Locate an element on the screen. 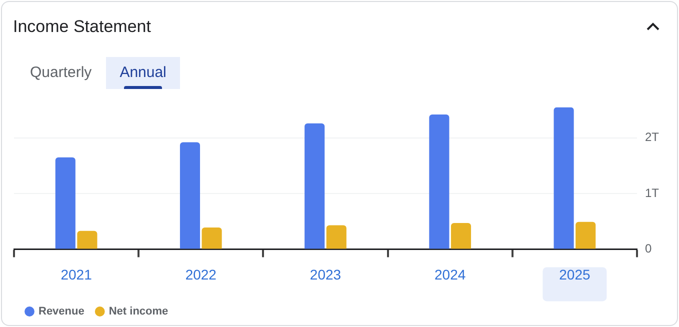  x-tick-label: 2021 is located at coordinates (76, 274).